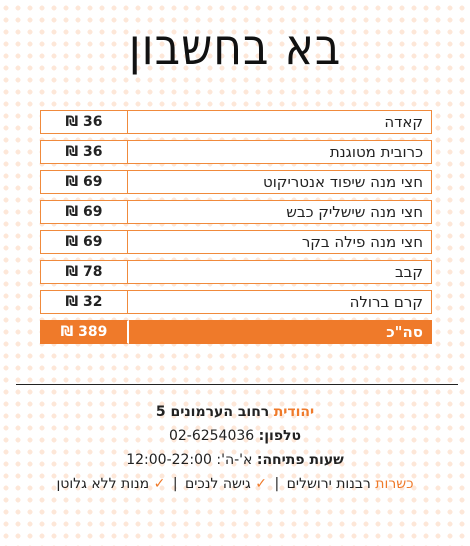 This screenshot has width=470, height=546. Describe the element at coordinates (103, 484) in the screenshot. I see `gluten-free-label: מנות ללא גלוטן` at that location.